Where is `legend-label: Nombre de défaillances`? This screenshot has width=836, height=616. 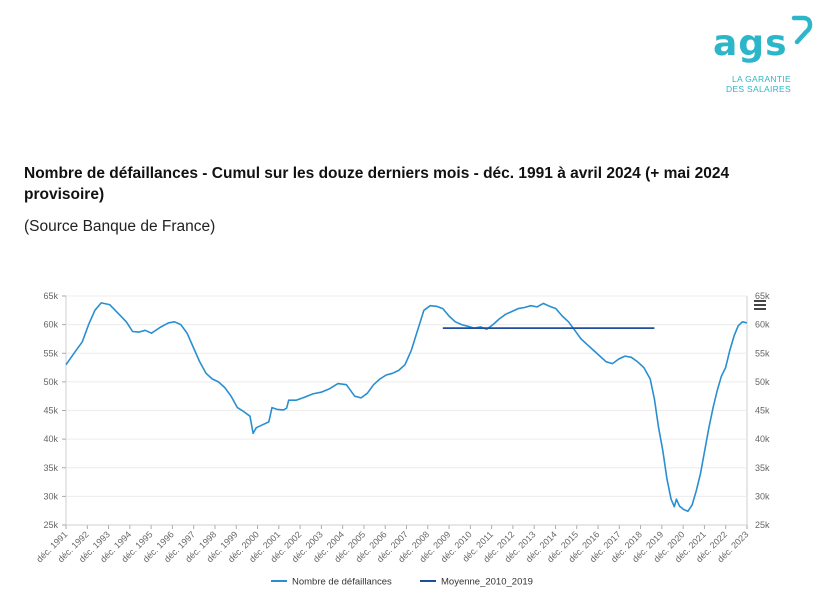 legend-label: Nombre de défaillances is located at coordinates (342, 582).